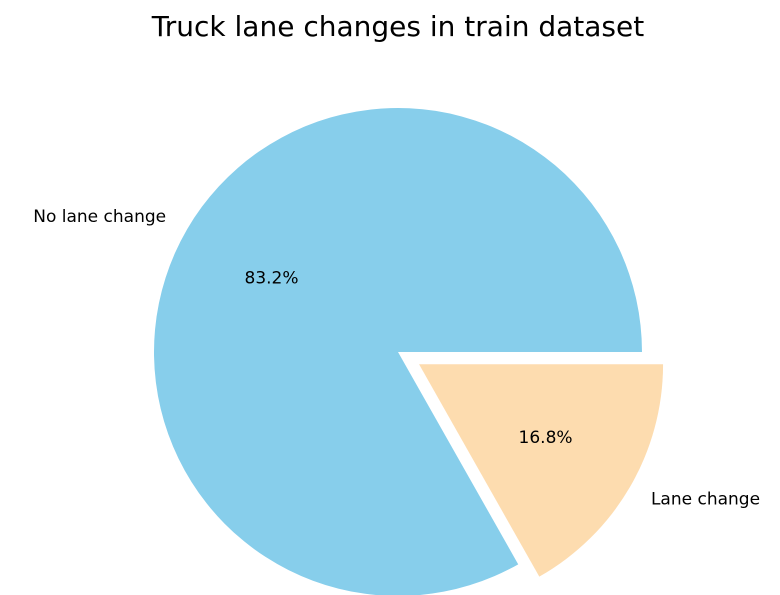 The width and height of the screenshot is (780, 595). I want to click on value-label: 83.2%, so click(272, 278).